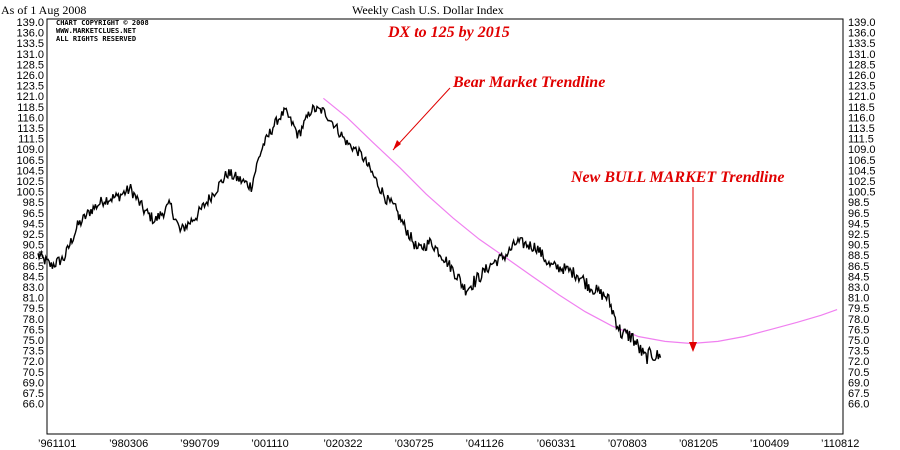 This screenshot has width=900, height=450. What do you see at coordinates (428, 10) in the screenshot?
I see `chart-title: Weekly Cash U.S. Dollar Index` at bounding box center [428, 10].